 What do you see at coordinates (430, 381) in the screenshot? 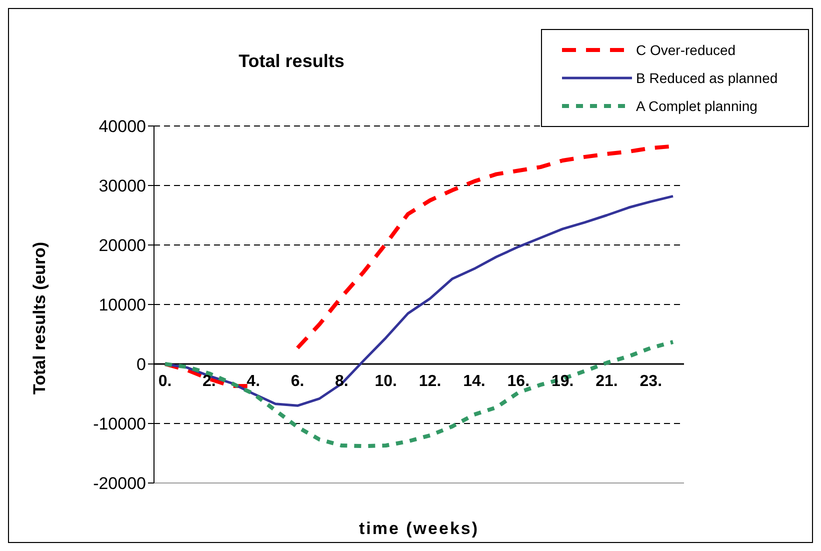
I see `x-tick-label: 12.` at bounding box center [430, 381].